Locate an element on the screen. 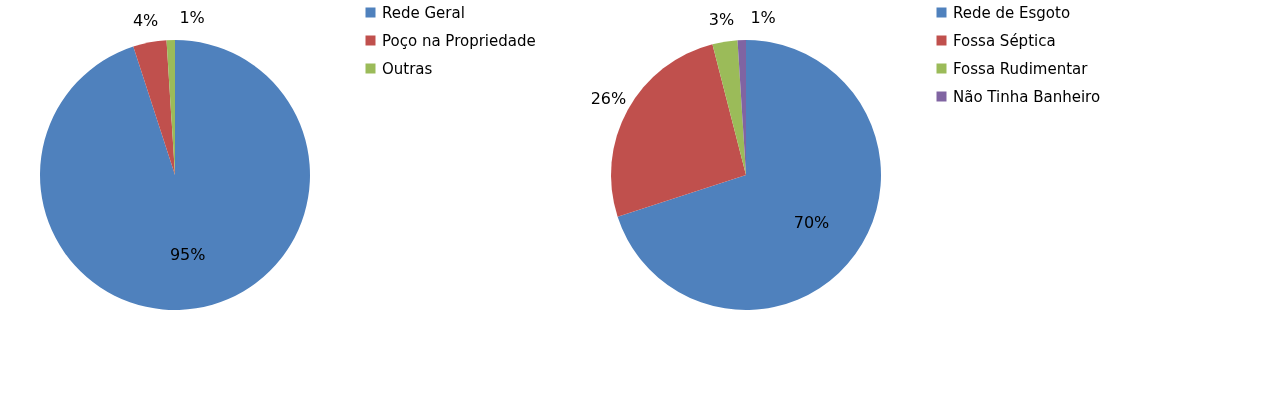 The image size is (1271, 415). data-label: 26% is located at coordinates (608, 99).